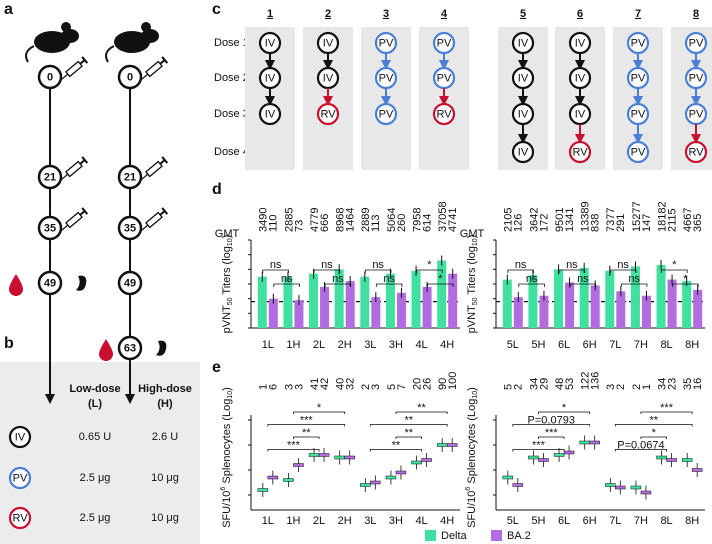  What do you see at coordinates (444, 14) in the screenshot?
I see `group-number: 4` at bounding box center [444, 14].